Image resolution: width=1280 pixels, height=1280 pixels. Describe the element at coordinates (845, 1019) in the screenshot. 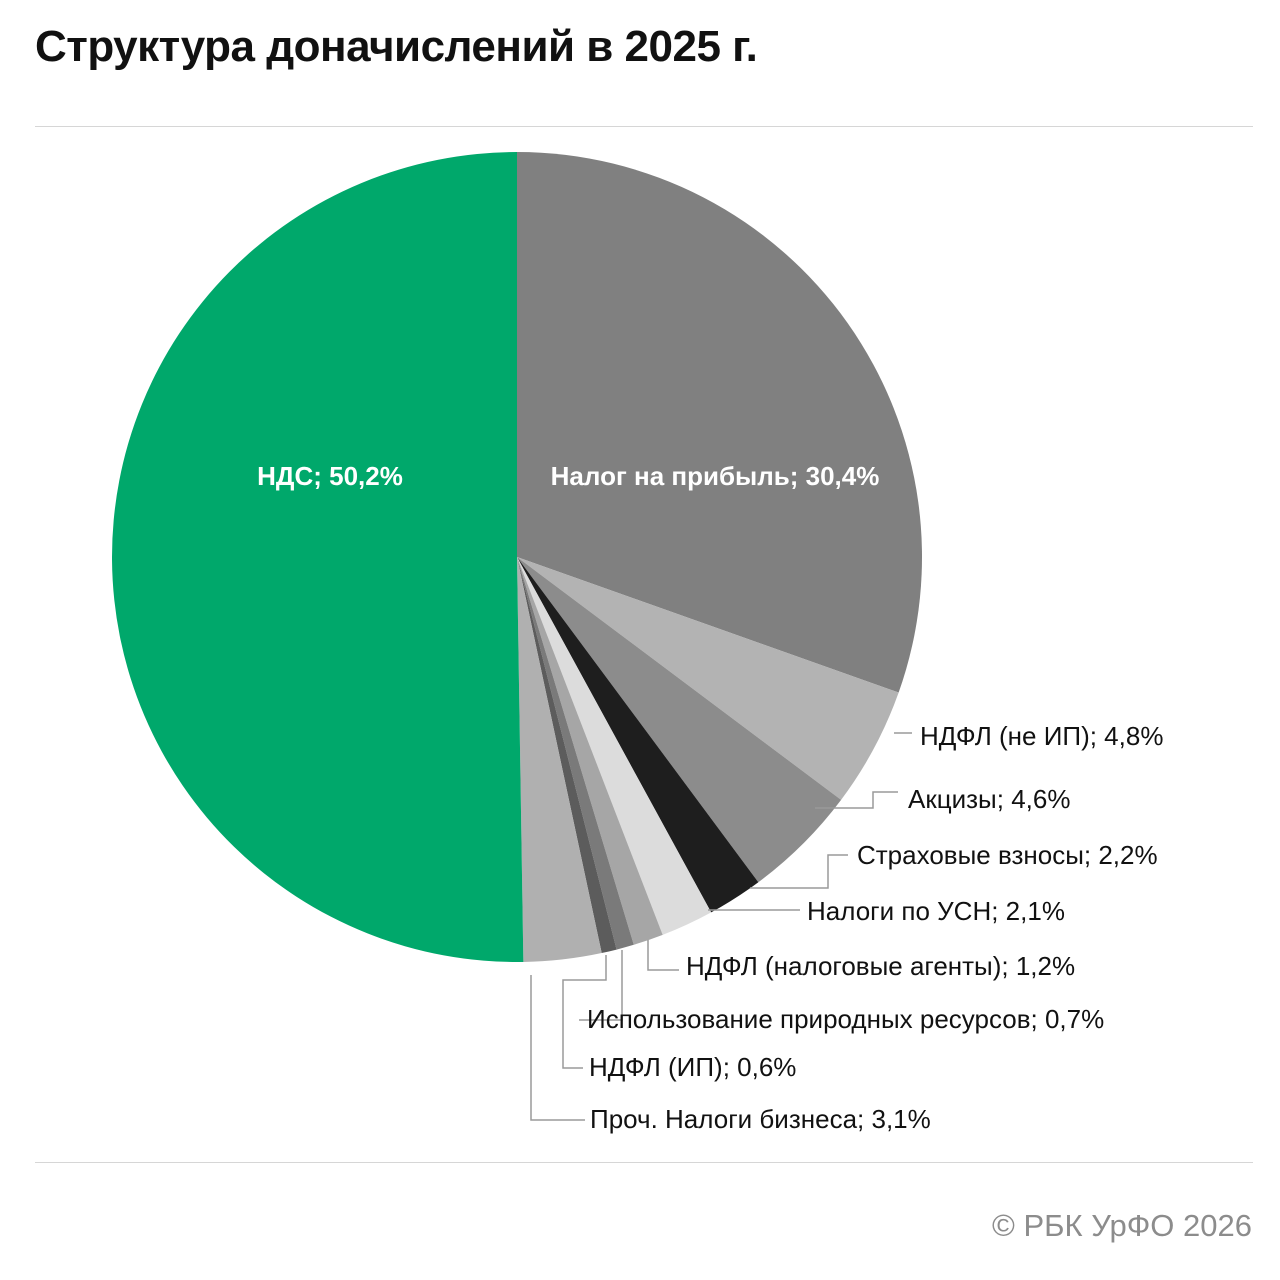

I see `slice-label-6: Использование природных ресурсов; 0,7%` at that location.